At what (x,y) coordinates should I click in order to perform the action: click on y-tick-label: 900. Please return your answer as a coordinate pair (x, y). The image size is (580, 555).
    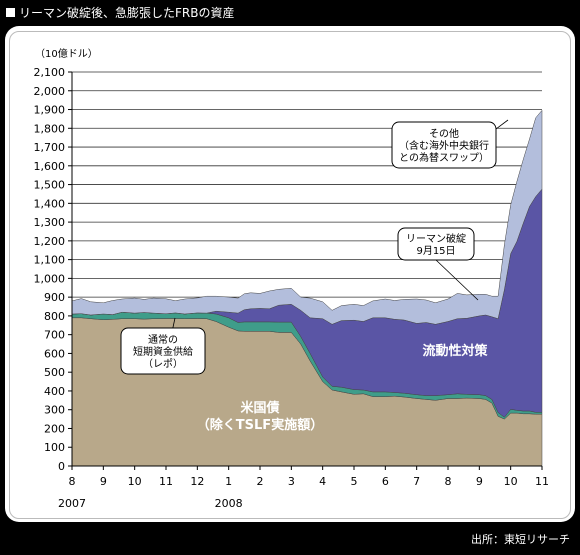
    Looking at the image, I should click on (54, 297).